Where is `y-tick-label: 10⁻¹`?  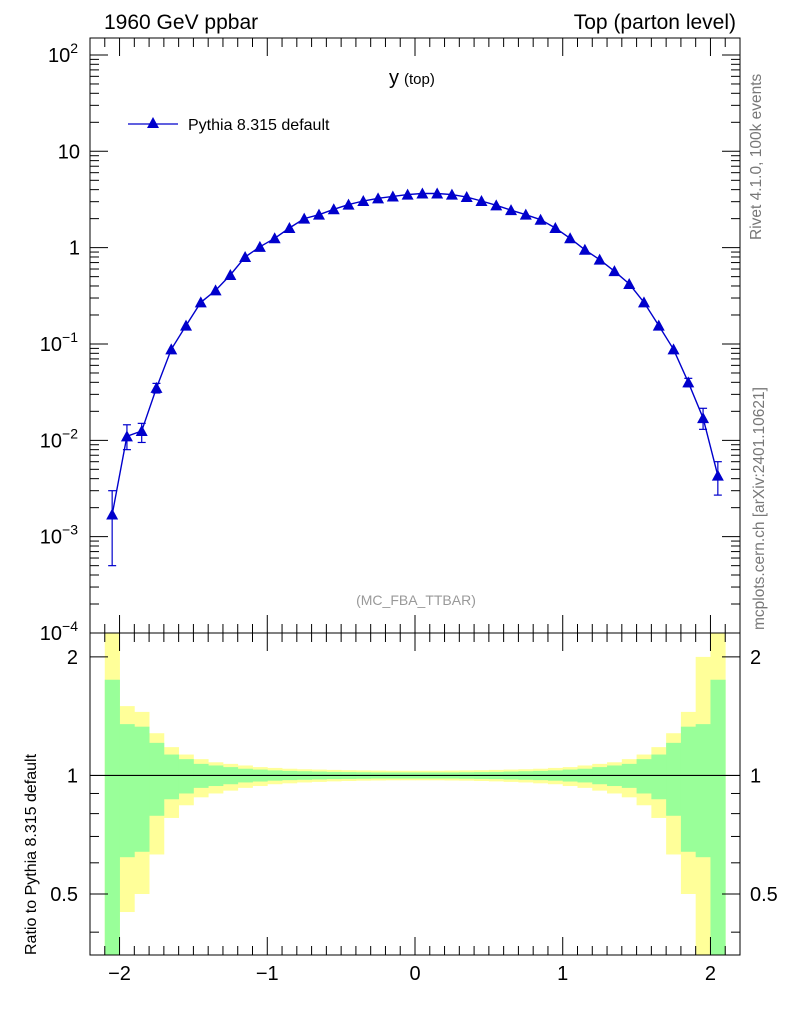 y-tick-label: 10⁻¹ is located at coordinates (59, 342).